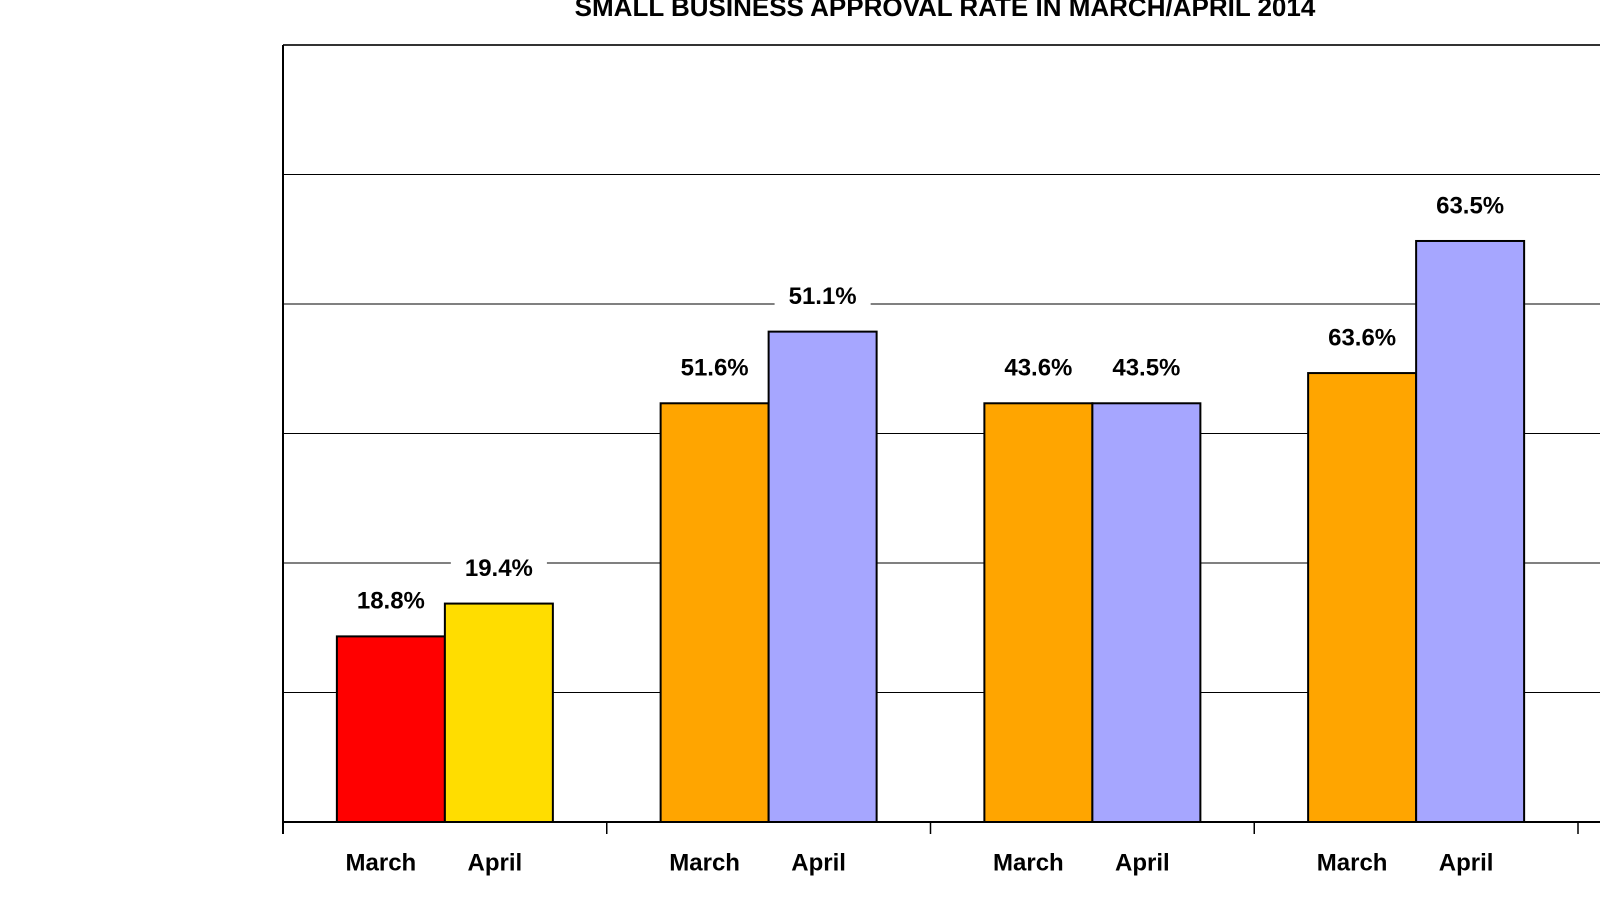 The image size is (1600, 905). I want to click on data-label: 63.6%, so click(1362, 337).